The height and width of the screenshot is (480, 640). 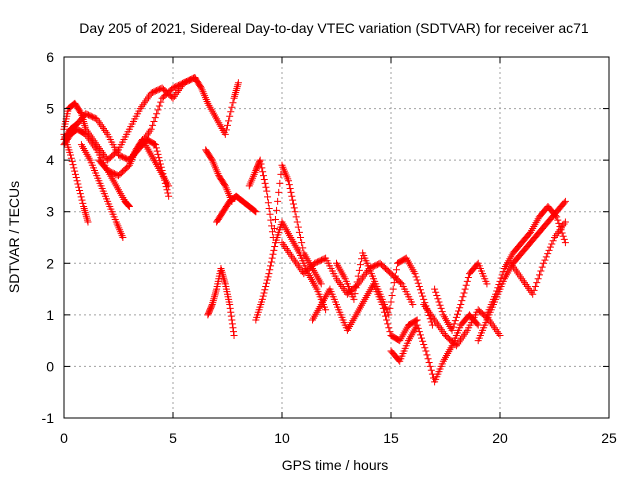 I want to click on y-tick-label: 3, so click(x=50, y=212).